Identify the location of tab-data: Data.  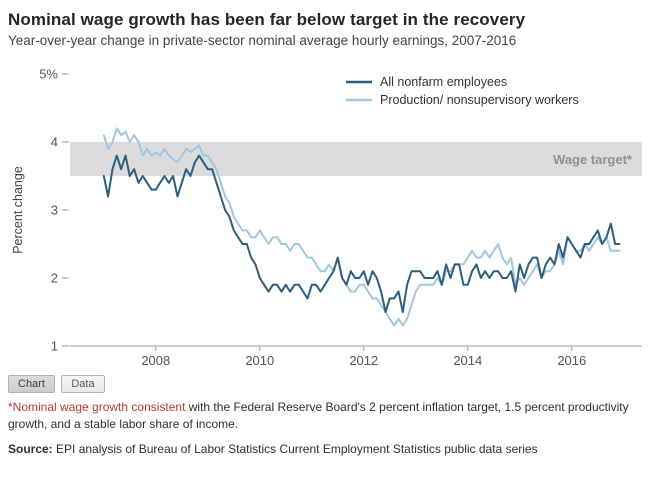
(83, 384).